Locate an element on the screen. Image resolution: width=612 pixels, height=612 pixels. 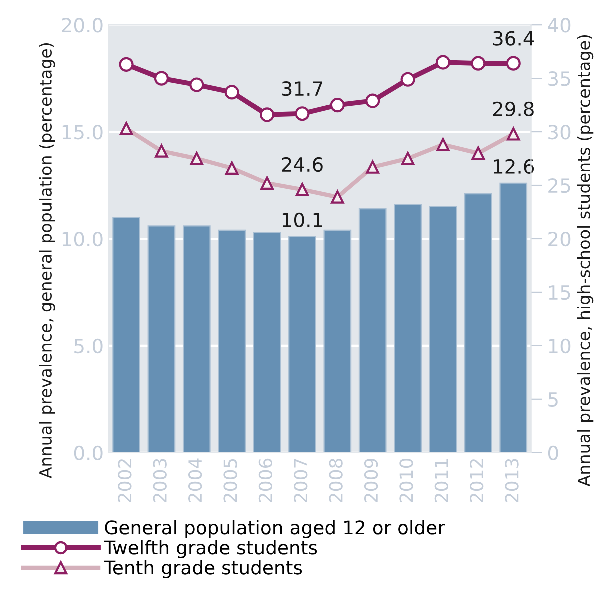
y2-tick-label: 5 is located at coordinates (553, 400).